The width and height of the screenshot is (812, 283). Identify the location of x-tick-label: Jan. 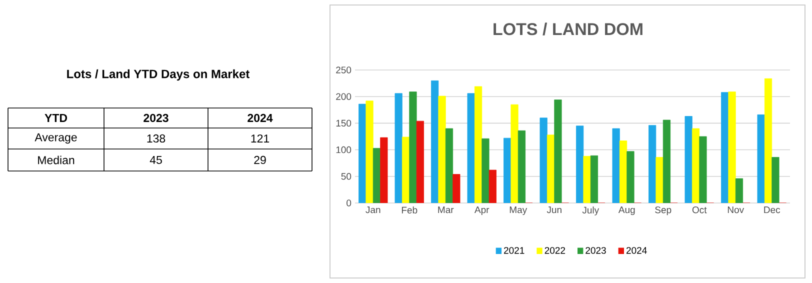
(373, 210).